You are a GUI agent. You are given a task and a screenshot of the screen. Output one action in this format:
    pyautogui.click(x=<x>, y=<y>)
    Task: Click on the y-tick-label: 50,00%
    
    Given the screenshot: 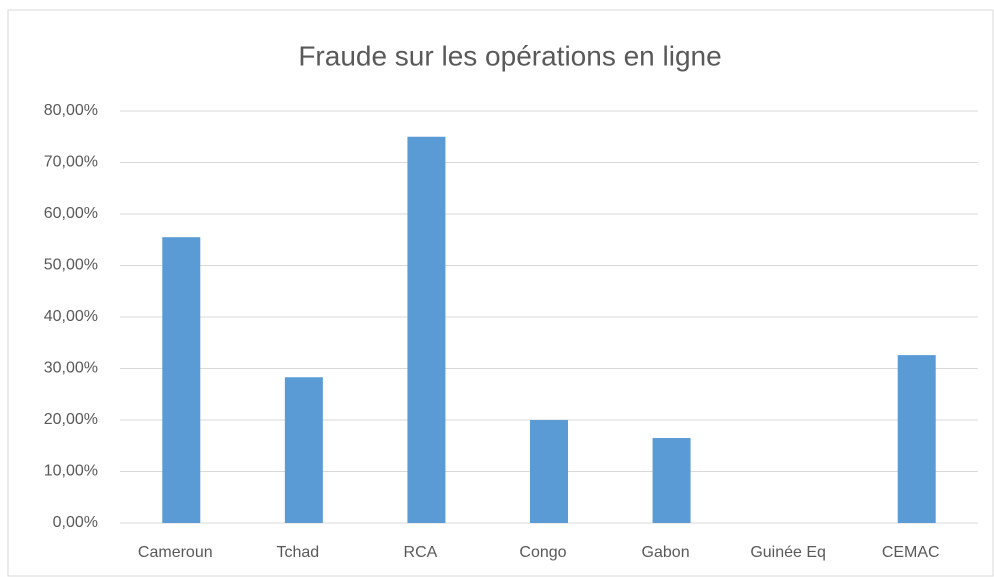 What is the action you would take?
    pyautogui.click(x=71, y=265)
    